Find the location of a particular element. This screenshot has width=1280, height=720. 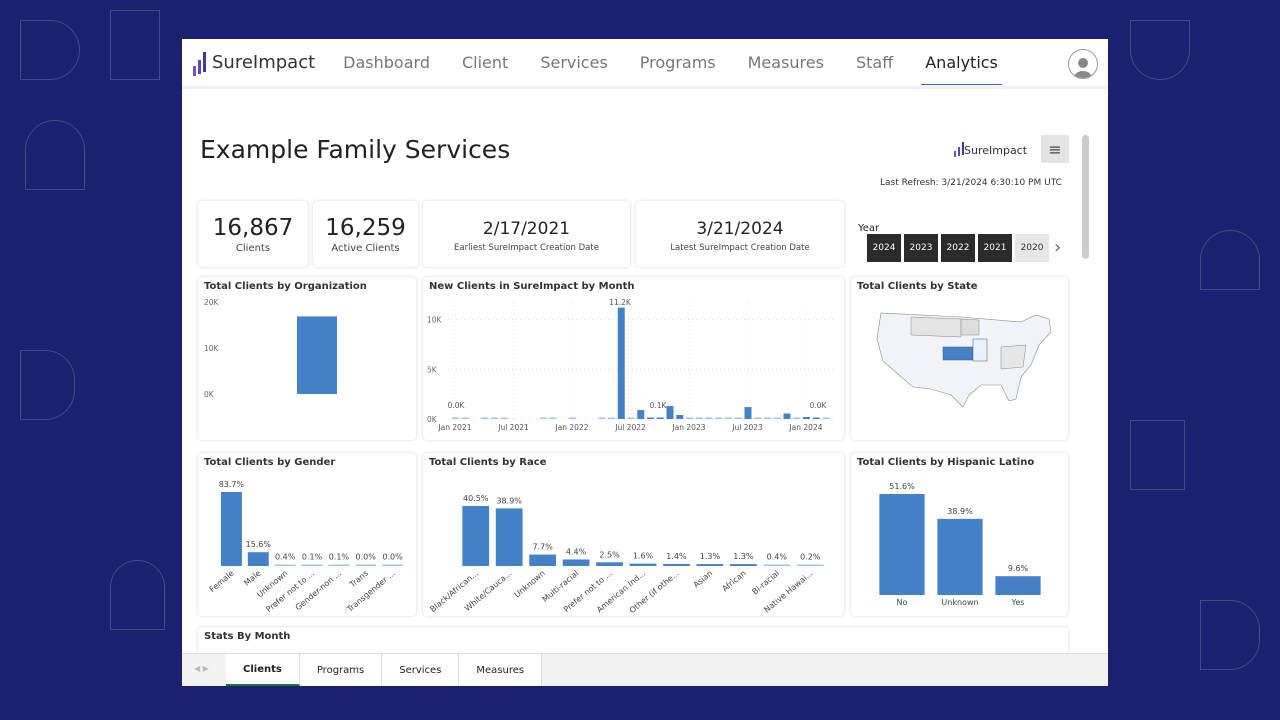

nav-services: Services is located at coordinates (574, 62).